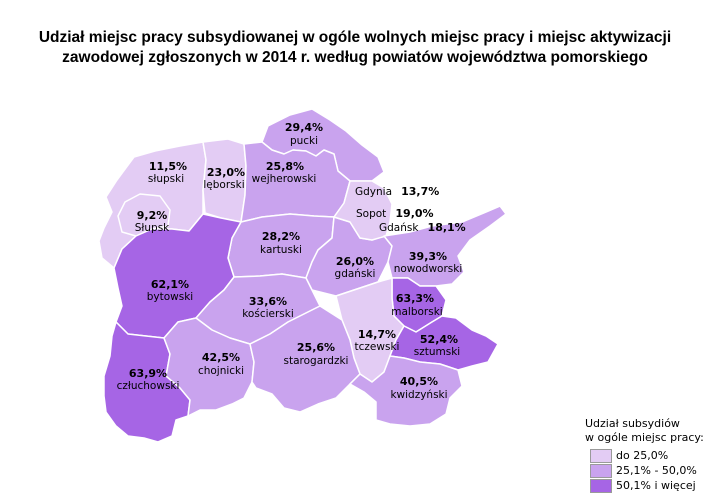 The image size is (710, 499). What do you see at coordinates (223, 185) in the screenshot?
I see `name-leborski: lęborski` at bounding box center [223, 185].